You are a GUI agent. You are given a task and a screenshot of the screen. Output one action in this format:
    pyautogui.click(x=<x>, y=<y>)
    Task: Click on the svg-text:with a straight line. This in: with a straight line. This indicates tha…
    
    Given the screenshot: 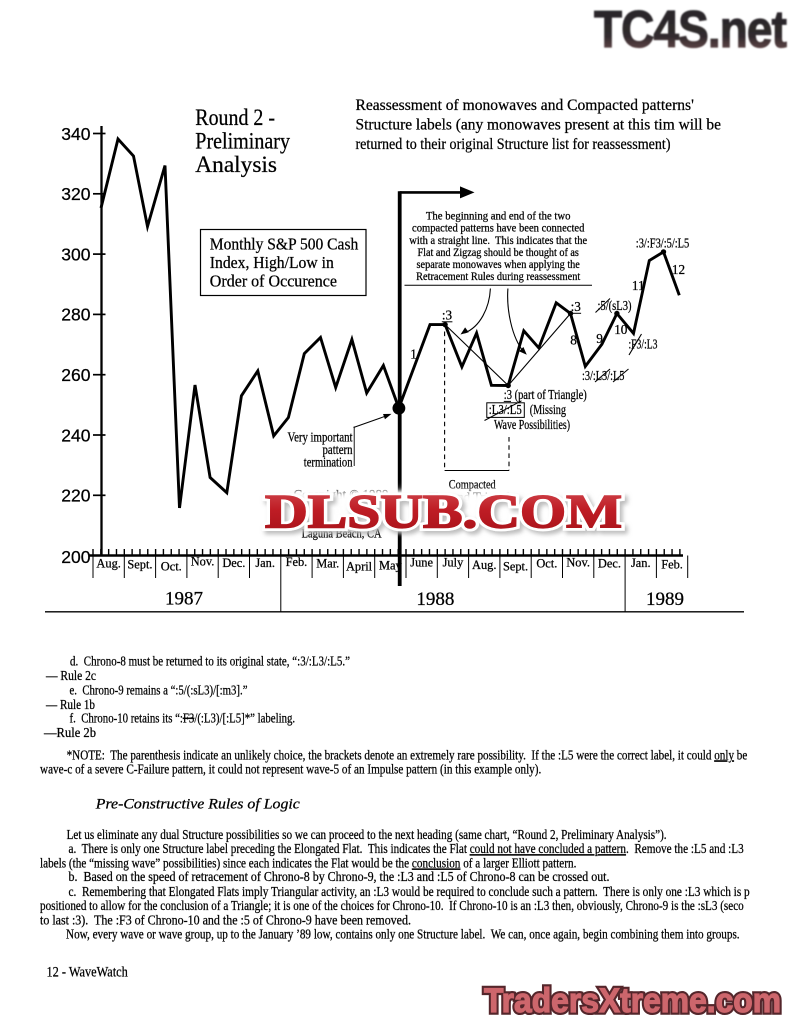 What is the action you would take?
    pyautogui.click(x=498, y=241)
    